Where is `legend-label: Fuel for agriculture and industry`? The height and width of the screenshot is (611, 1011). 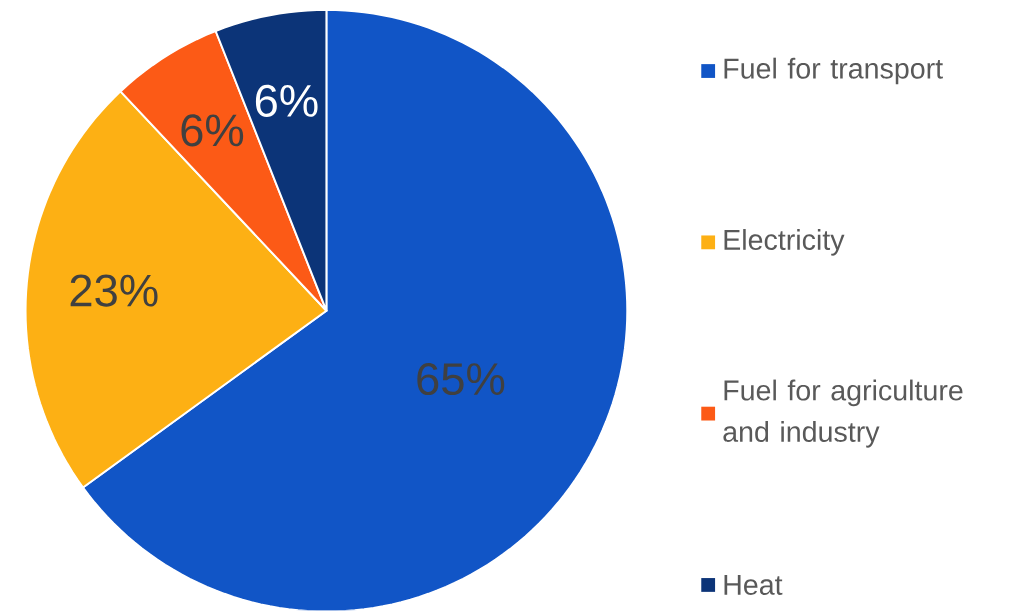
legend-label: Fuel for agriculture and industry is located at coordinates (843, 413).